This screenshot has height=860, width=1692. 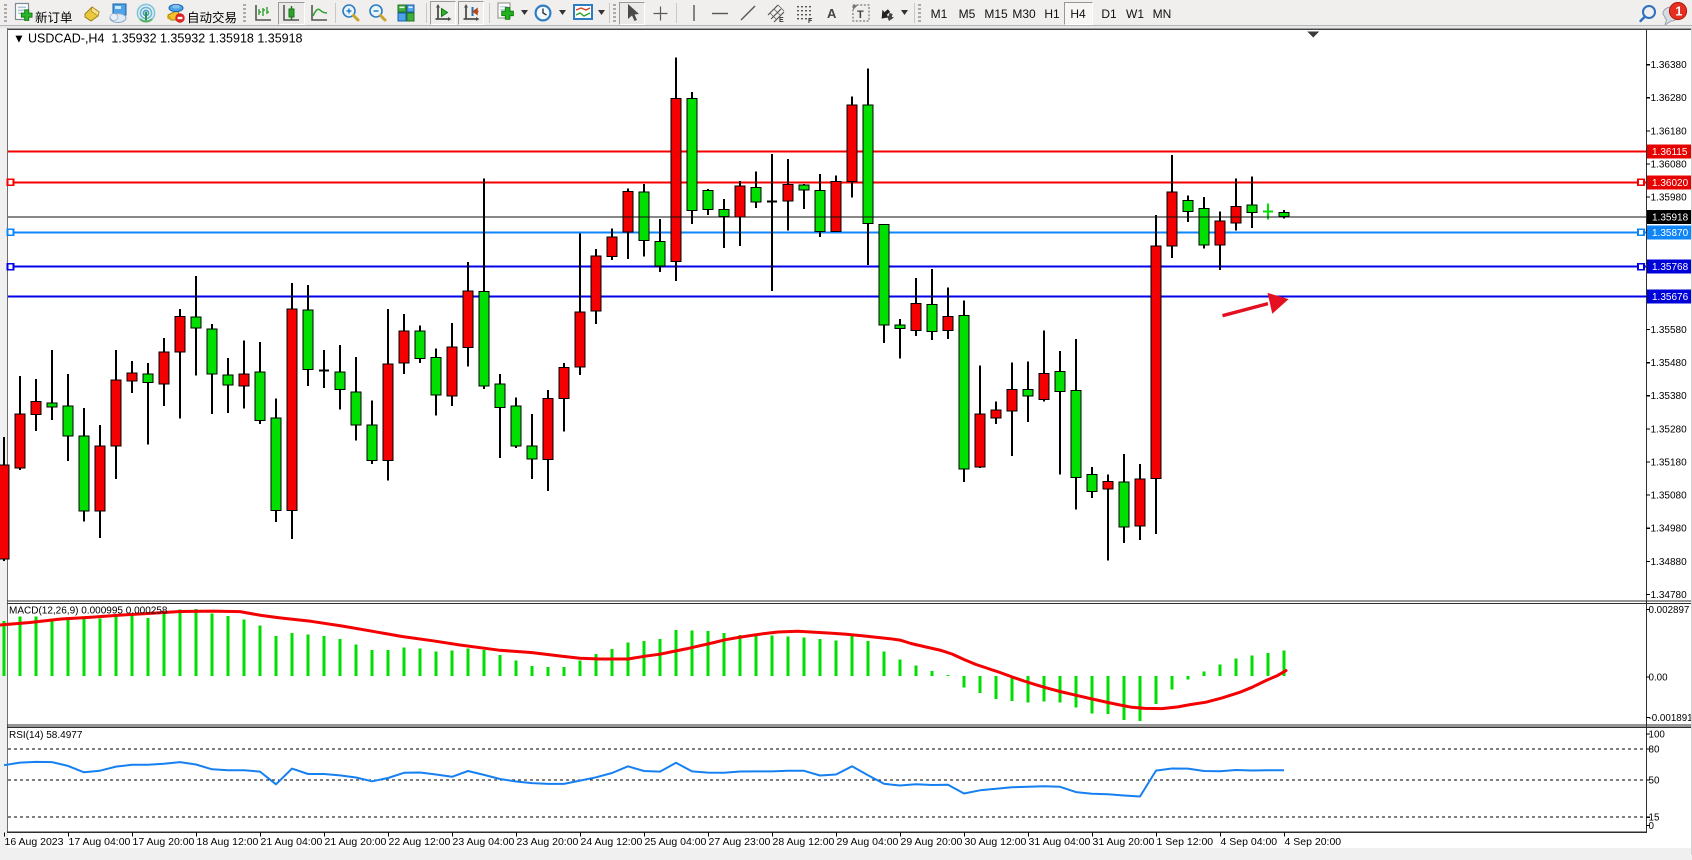 I want to click on svg-text: 16 Aug 2023, so click(x=34, y=842).